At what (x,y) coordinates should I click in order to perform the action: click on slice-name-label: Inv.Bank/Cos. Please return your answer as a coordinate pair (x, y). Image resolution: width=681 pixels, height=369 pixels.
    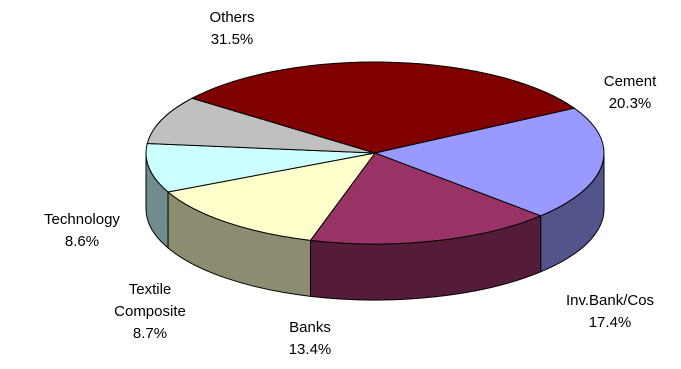
    Looking at the image, I should click on (610, 300).